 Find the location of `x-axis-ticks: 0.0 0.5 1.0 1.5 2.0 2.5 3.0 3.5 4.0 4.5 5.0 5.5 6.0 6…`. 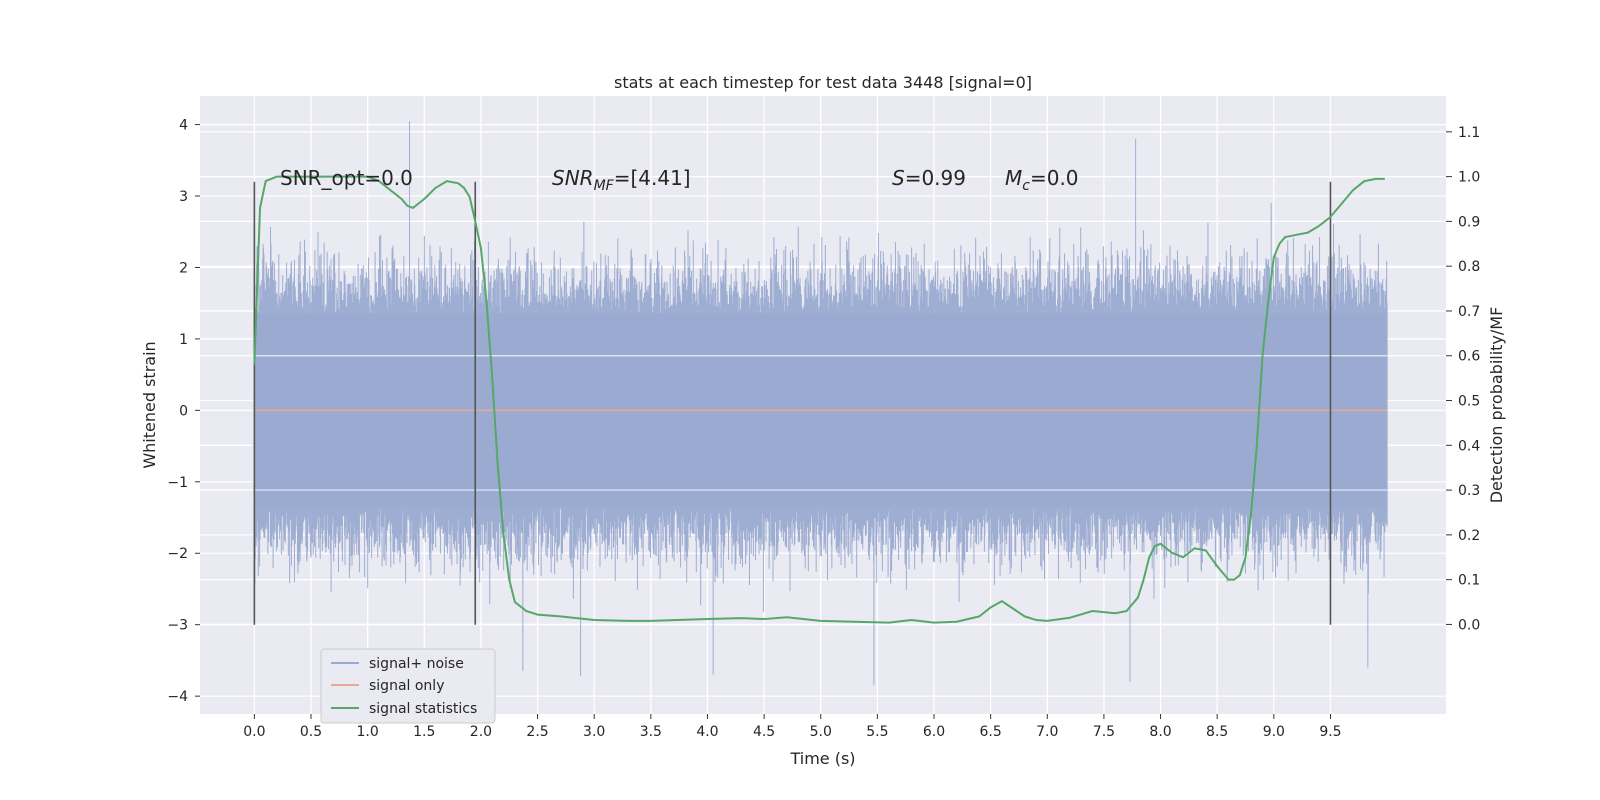

x-axis-ticks: 0.0 0.5 1.0 1.5 2.0 2.5 3.0 3.5 4.0 4.5 5.0 5.5 6.0 6… is located at coordinates (792, 727).